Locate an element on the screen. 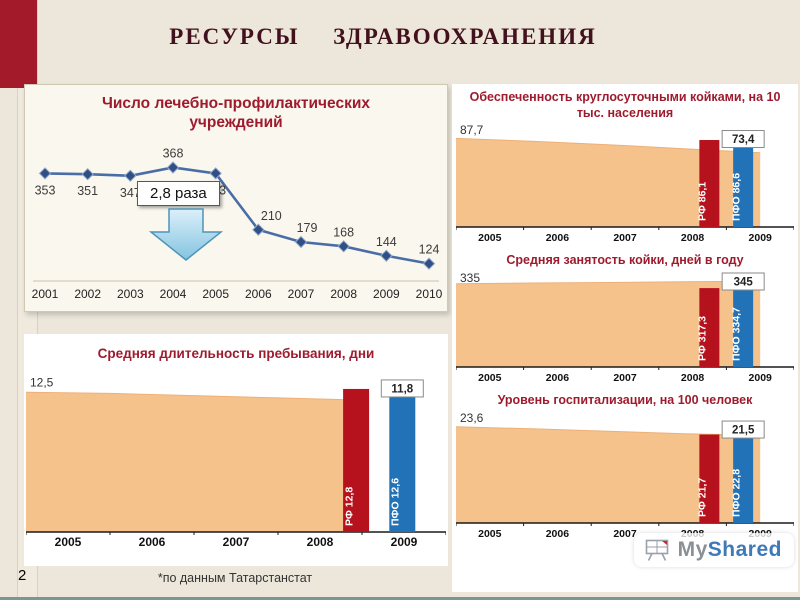  svg-text: 345 is located at coordinates (744, 282).